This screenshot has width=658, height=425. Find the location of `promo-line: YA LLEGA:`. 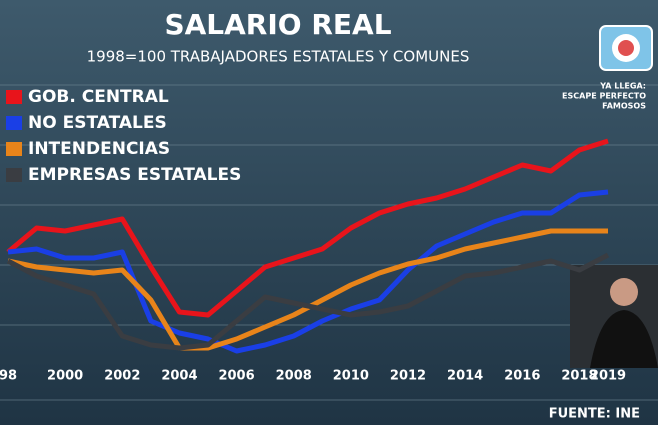

promo-line: YA LLEGA: is located at coordinates (622, 86).